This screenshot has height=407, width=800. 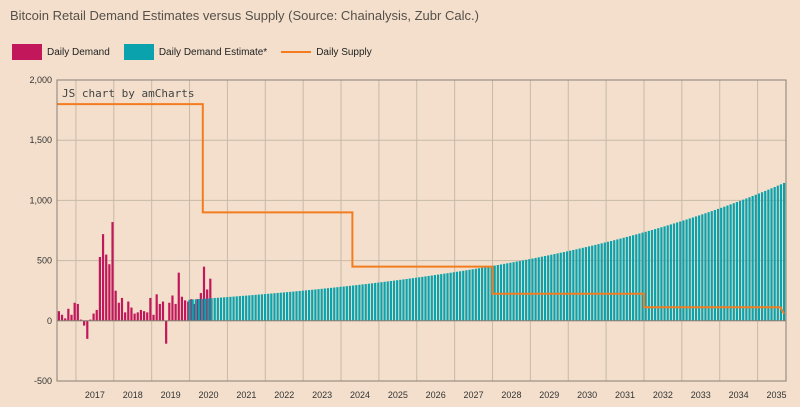 What do you see at coordinates (95, 395) in the screenshot?
I see `x-tick-label: 2017` at bounding box center [95, 395].